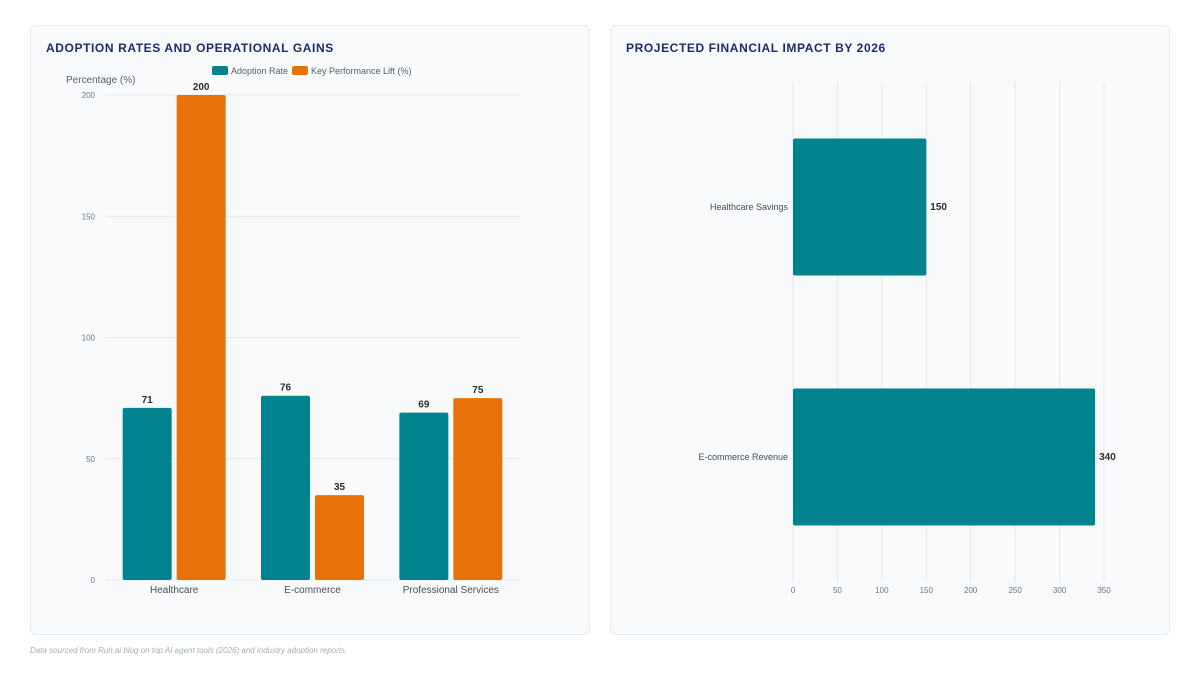 The image size is (1200, 675). Describe the element at coordinates (201, 87) in the screenshot. I see `bar-value-label: 200` at that location.